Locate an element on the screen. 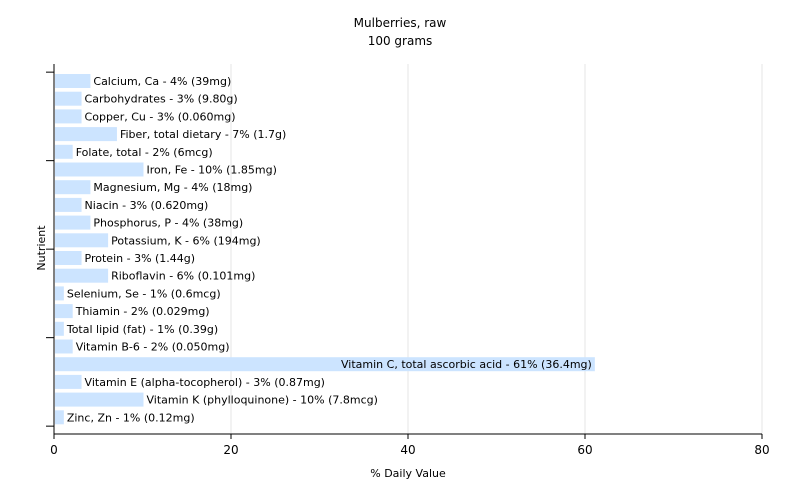  x-tick-label: 0 is located at coordinates (54, 450).